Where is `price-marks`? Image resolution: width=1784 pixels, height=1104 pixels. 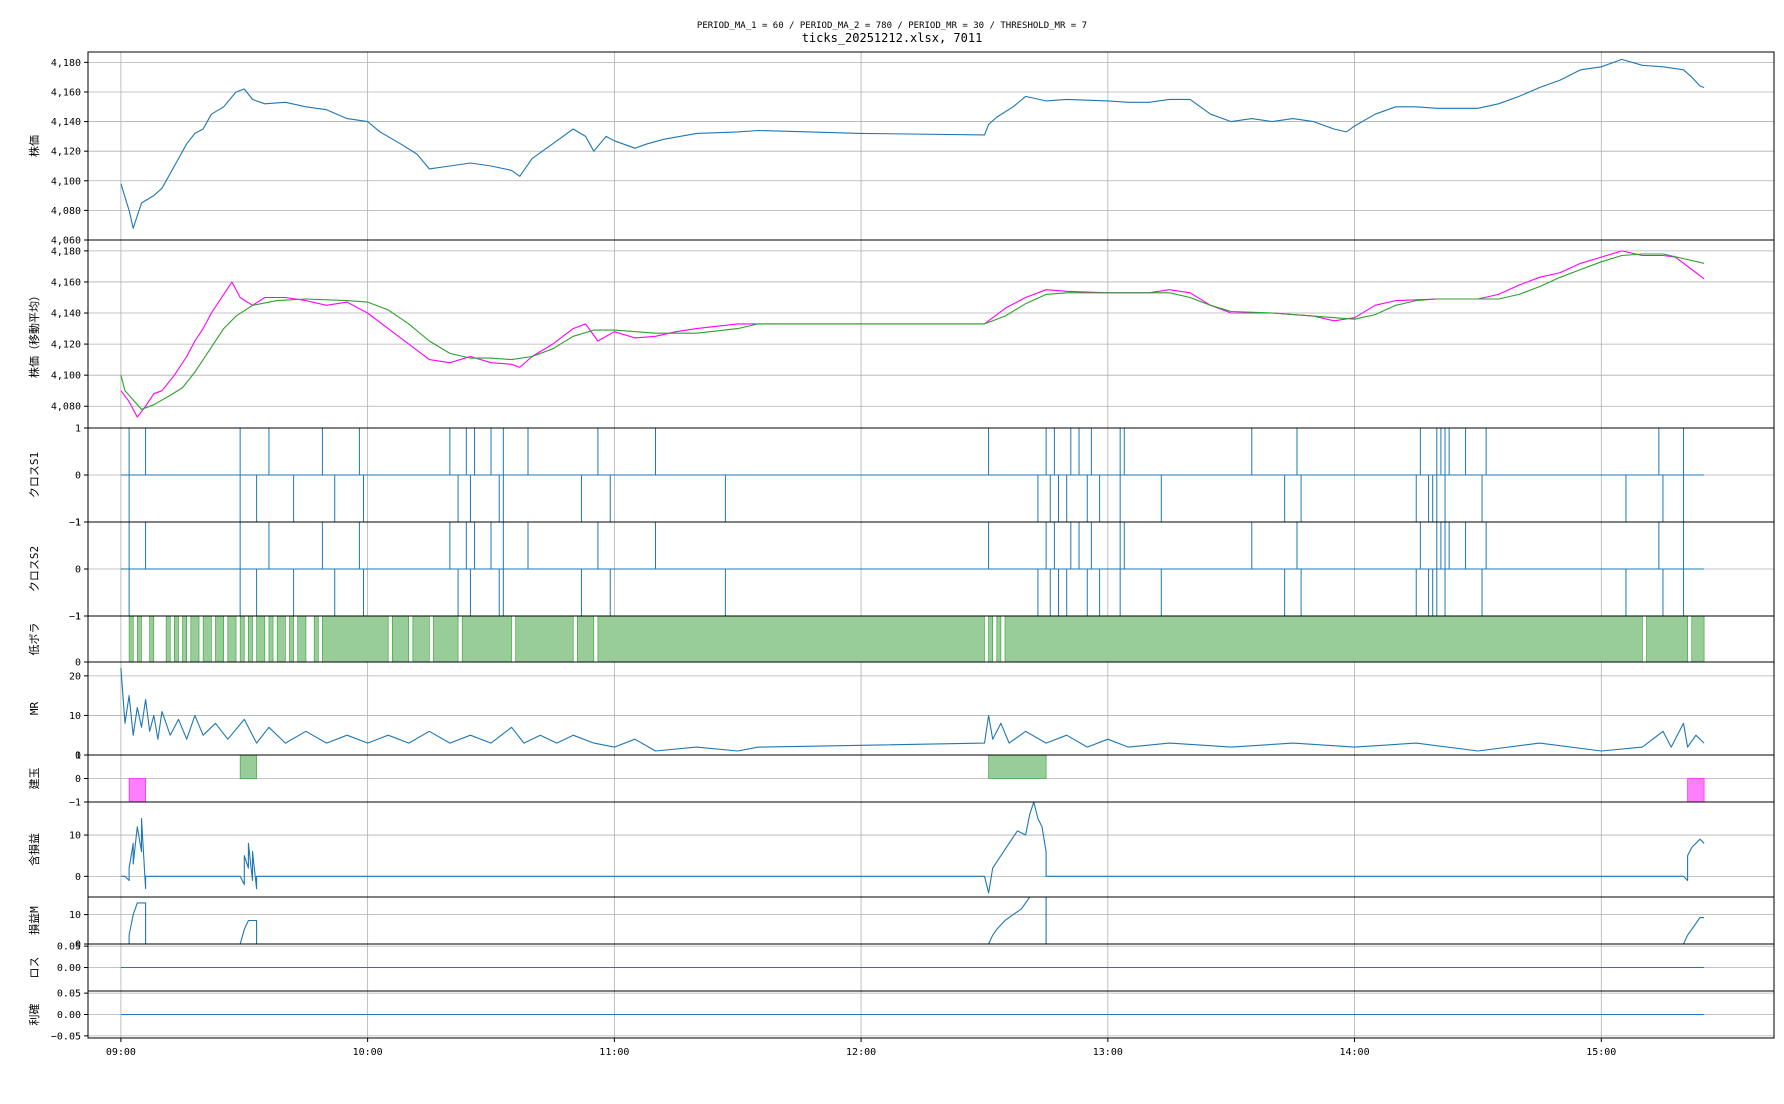
price-marks is located at coordinates (912, 143).